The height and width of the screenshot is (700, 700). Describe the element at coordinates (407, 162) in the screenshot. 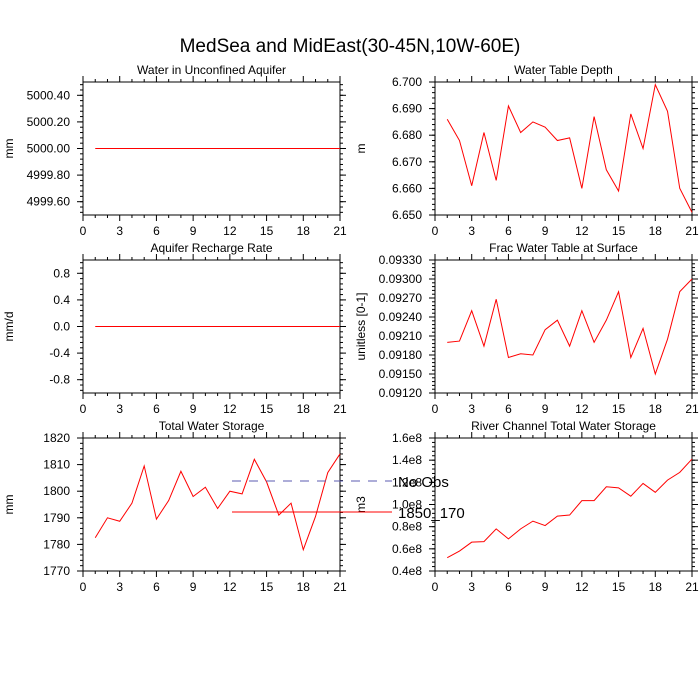

I see `y-tick-label: 6.670` at that location.